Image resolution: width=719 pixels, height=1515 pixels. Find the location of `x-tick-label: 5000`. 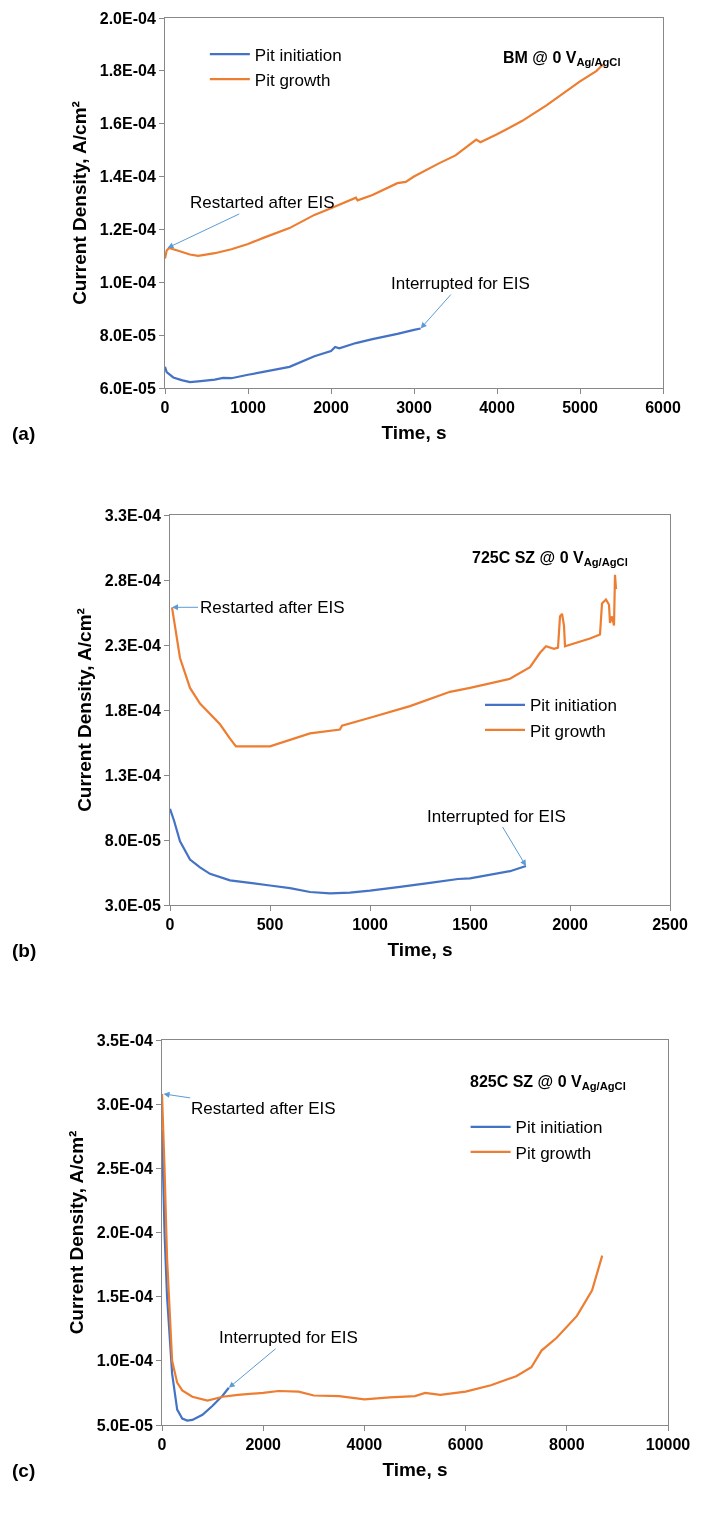

x-tick-label: 5000 is located at coordinates (580, 408).